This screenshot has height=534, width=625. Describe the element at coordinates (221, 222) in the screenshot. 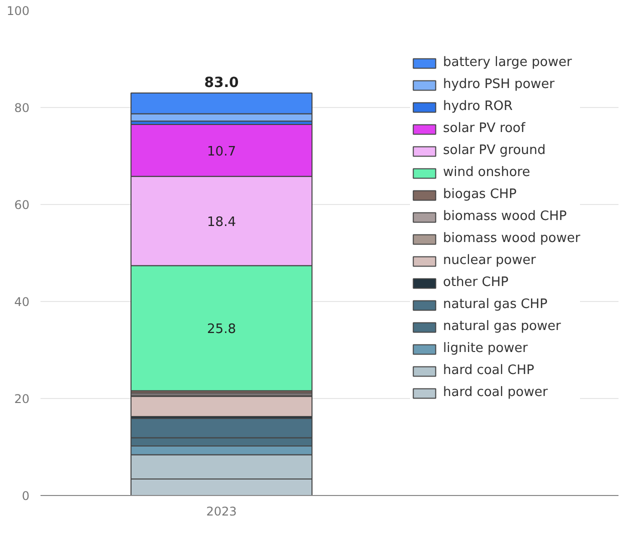

I see `data-label: 18.4` at that location.